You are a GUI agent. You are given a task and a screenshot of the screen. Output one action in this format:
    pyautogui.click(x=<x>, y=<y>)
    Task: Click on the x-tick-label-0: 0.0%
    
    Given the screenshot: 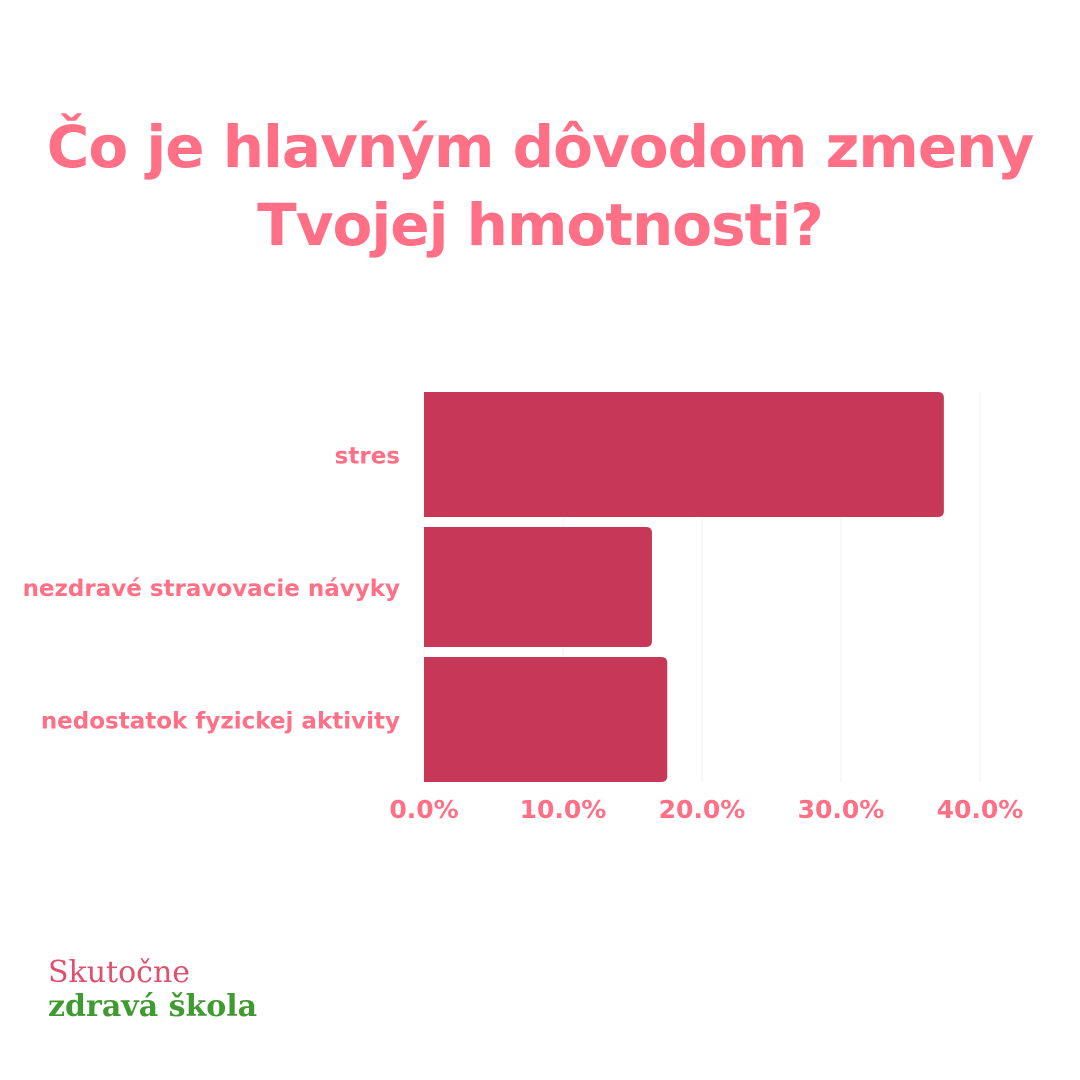 What is the action you would take?
    pyautogui.click(x=423, y=809)
    